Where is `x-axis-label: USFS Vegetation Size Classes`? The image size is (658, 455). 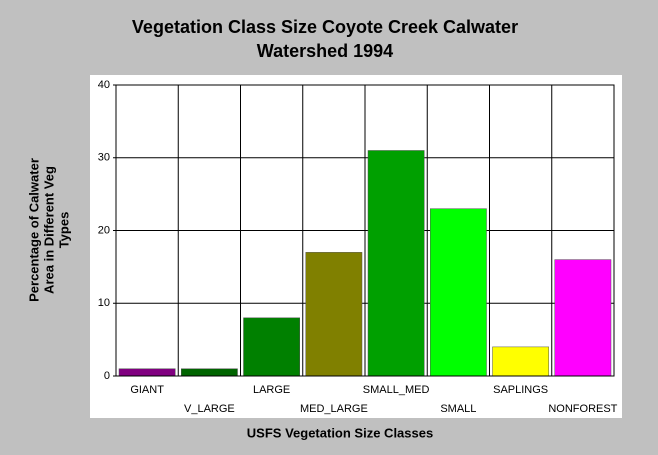
x-axis-label: USFS Vegetation Size Classes is located at coordinates (340, 432).